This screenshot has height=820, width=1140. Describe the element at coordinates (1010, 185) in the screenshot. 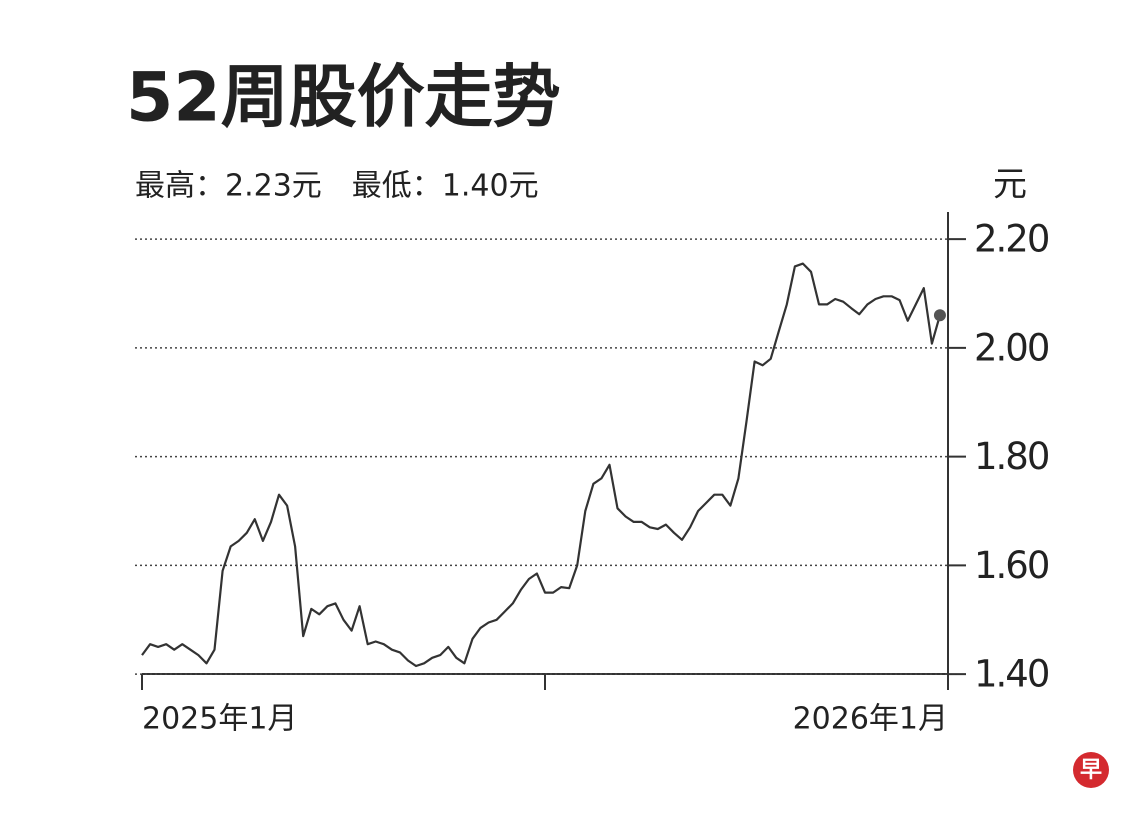

I see `y-unit: 元` at that location.